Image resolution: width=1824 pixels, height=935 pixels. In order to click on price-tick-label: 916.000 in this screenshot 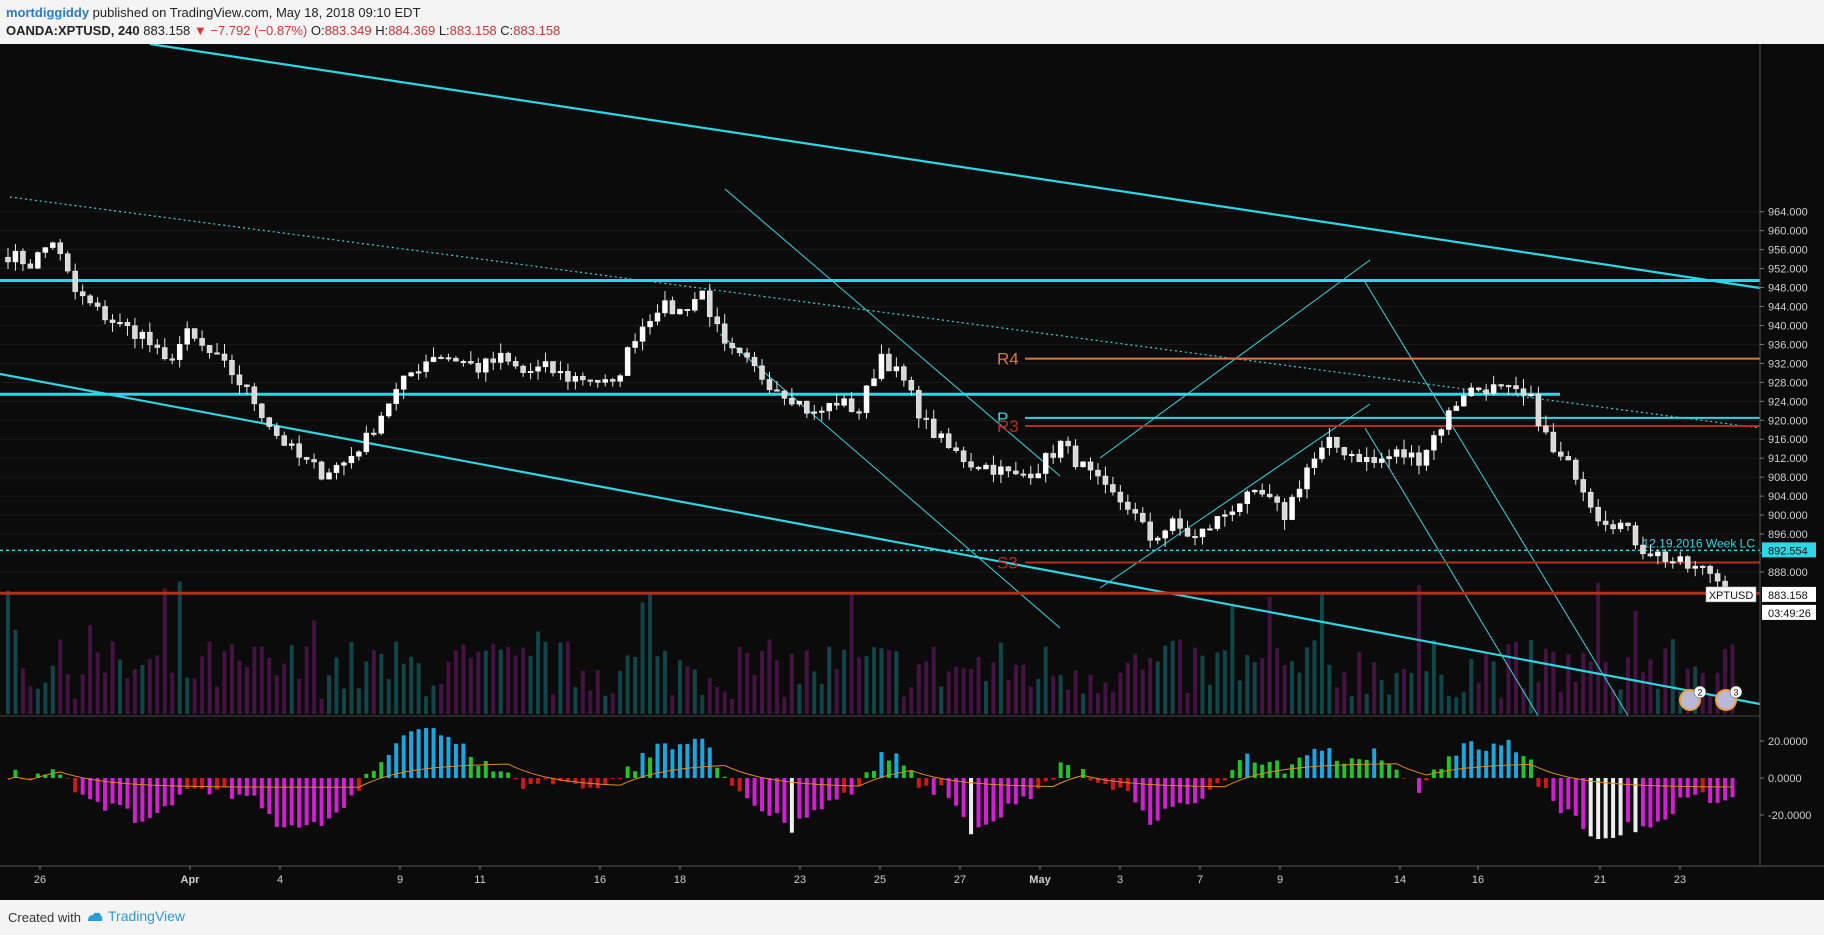, I will do `click(1788, 440)`.